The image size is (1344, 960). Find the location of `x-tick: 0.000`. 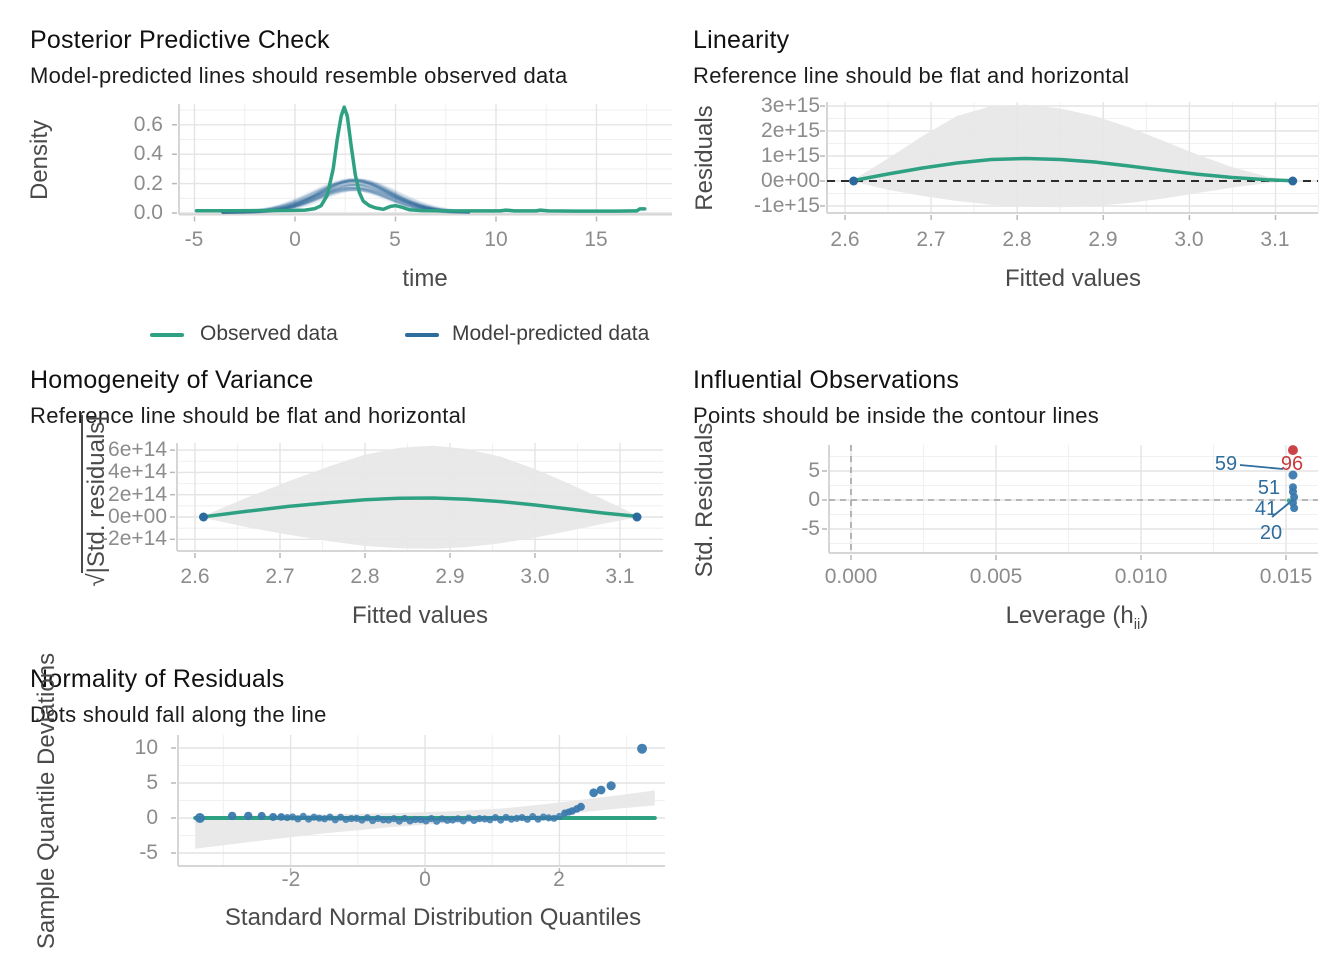

x-tick: 0.000 is located at coordinates (851, 576).